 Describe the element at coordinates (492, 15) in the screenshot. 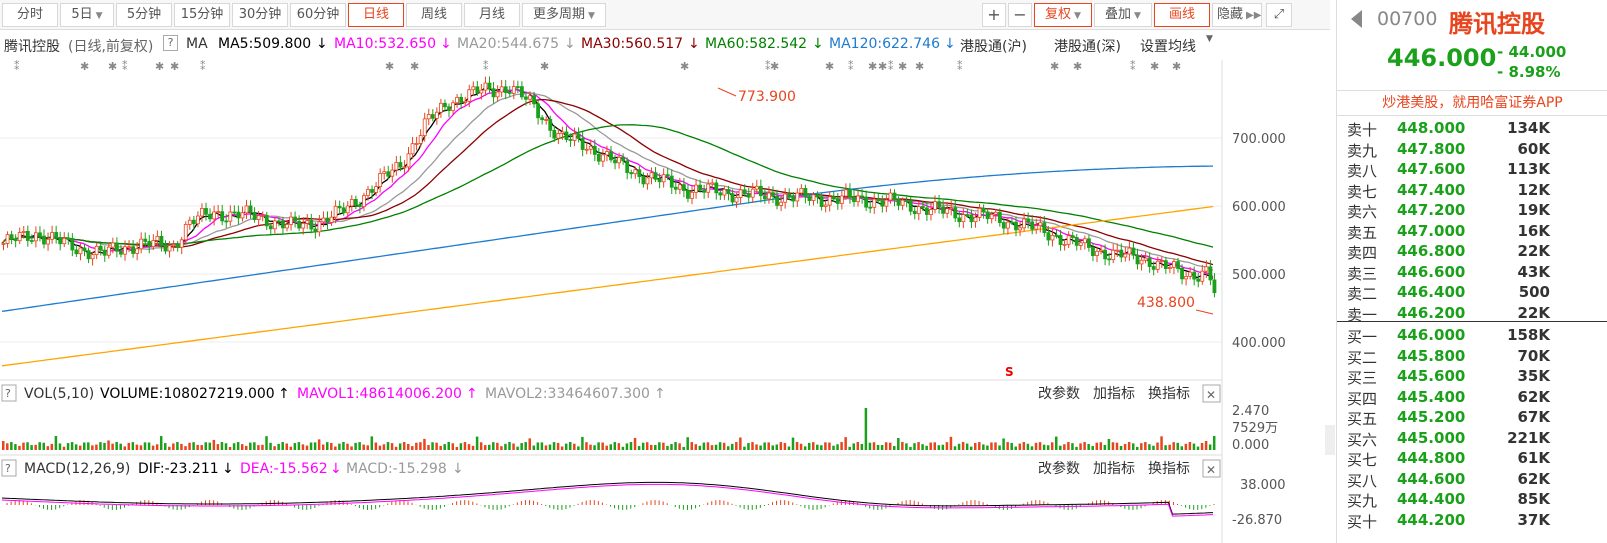

I see `tab-monthly: 月线` at that location.